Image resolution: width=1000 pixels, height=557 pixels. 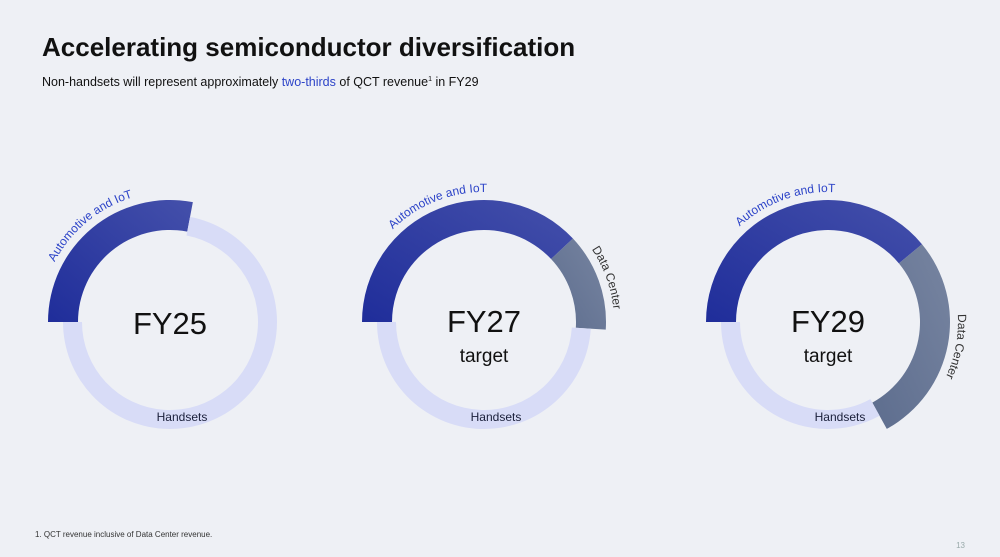 What do you see at coordinates (828, 321) in the screenshot?
I see `center-title: FY29` at bounding box center [828, 321].